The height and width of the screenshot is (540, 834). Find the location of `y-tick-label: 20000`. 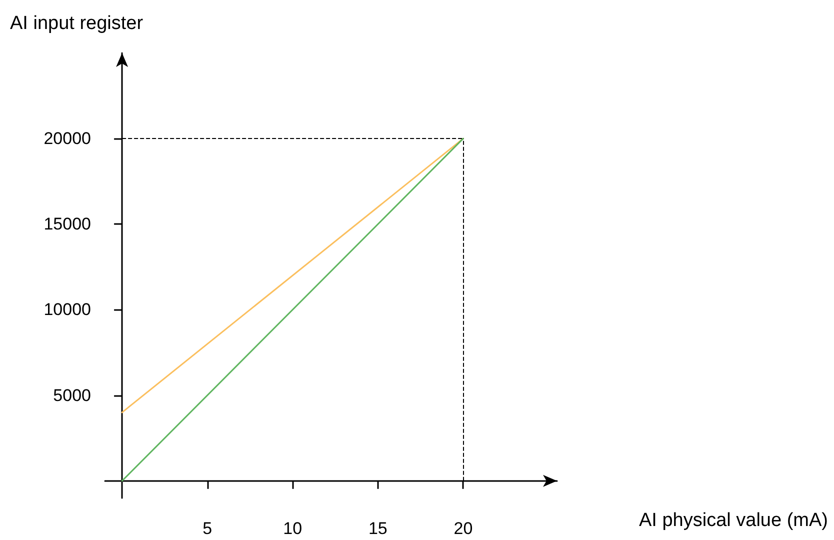

y-tick-label: 20000 is located at coordinates (67, 138).